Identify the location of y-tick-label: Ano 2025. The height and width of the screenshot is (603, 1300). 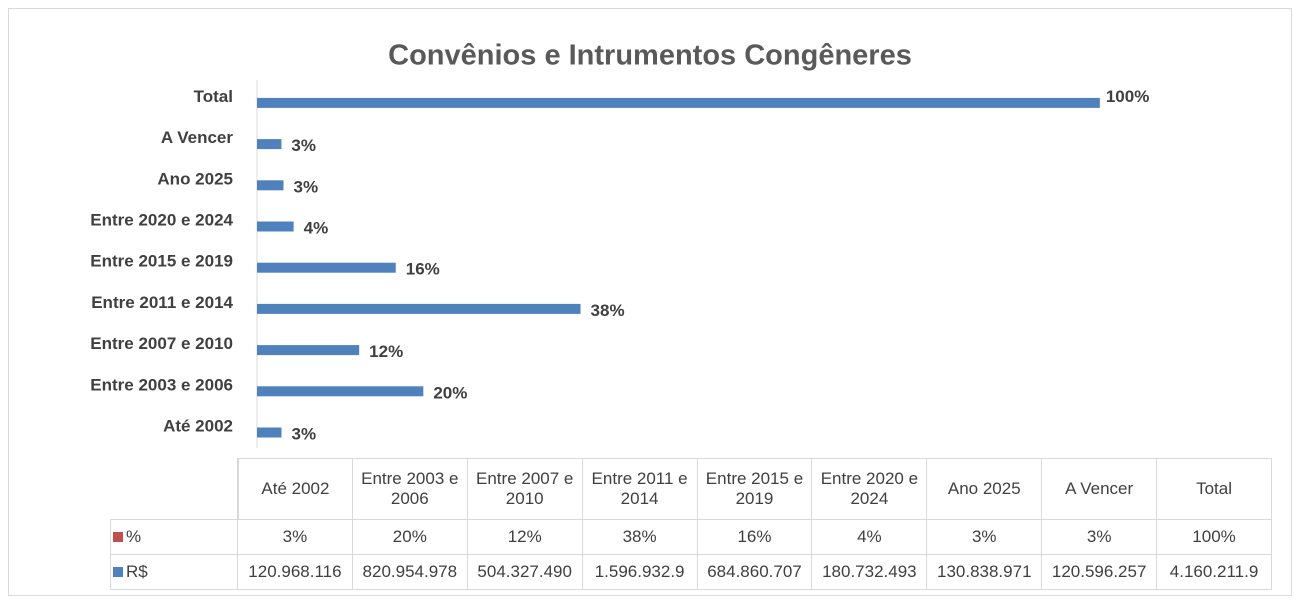
(195, 178).